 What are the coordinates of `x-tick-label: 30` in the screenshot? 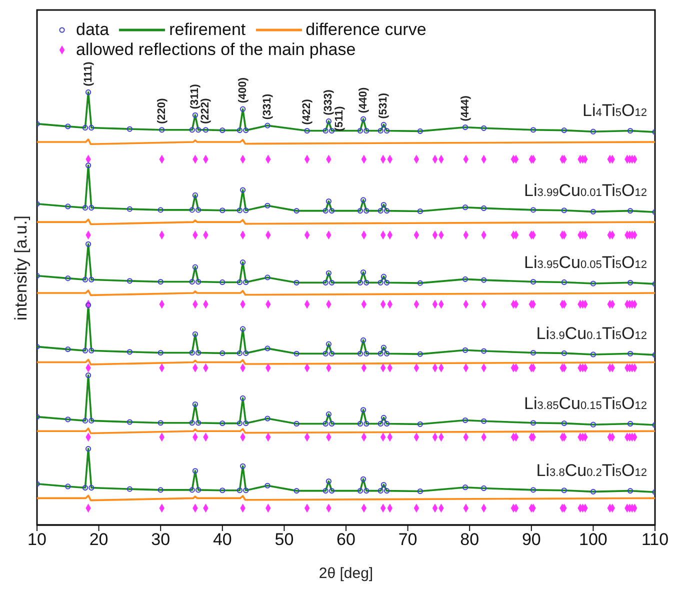 It's located at (160, 540).